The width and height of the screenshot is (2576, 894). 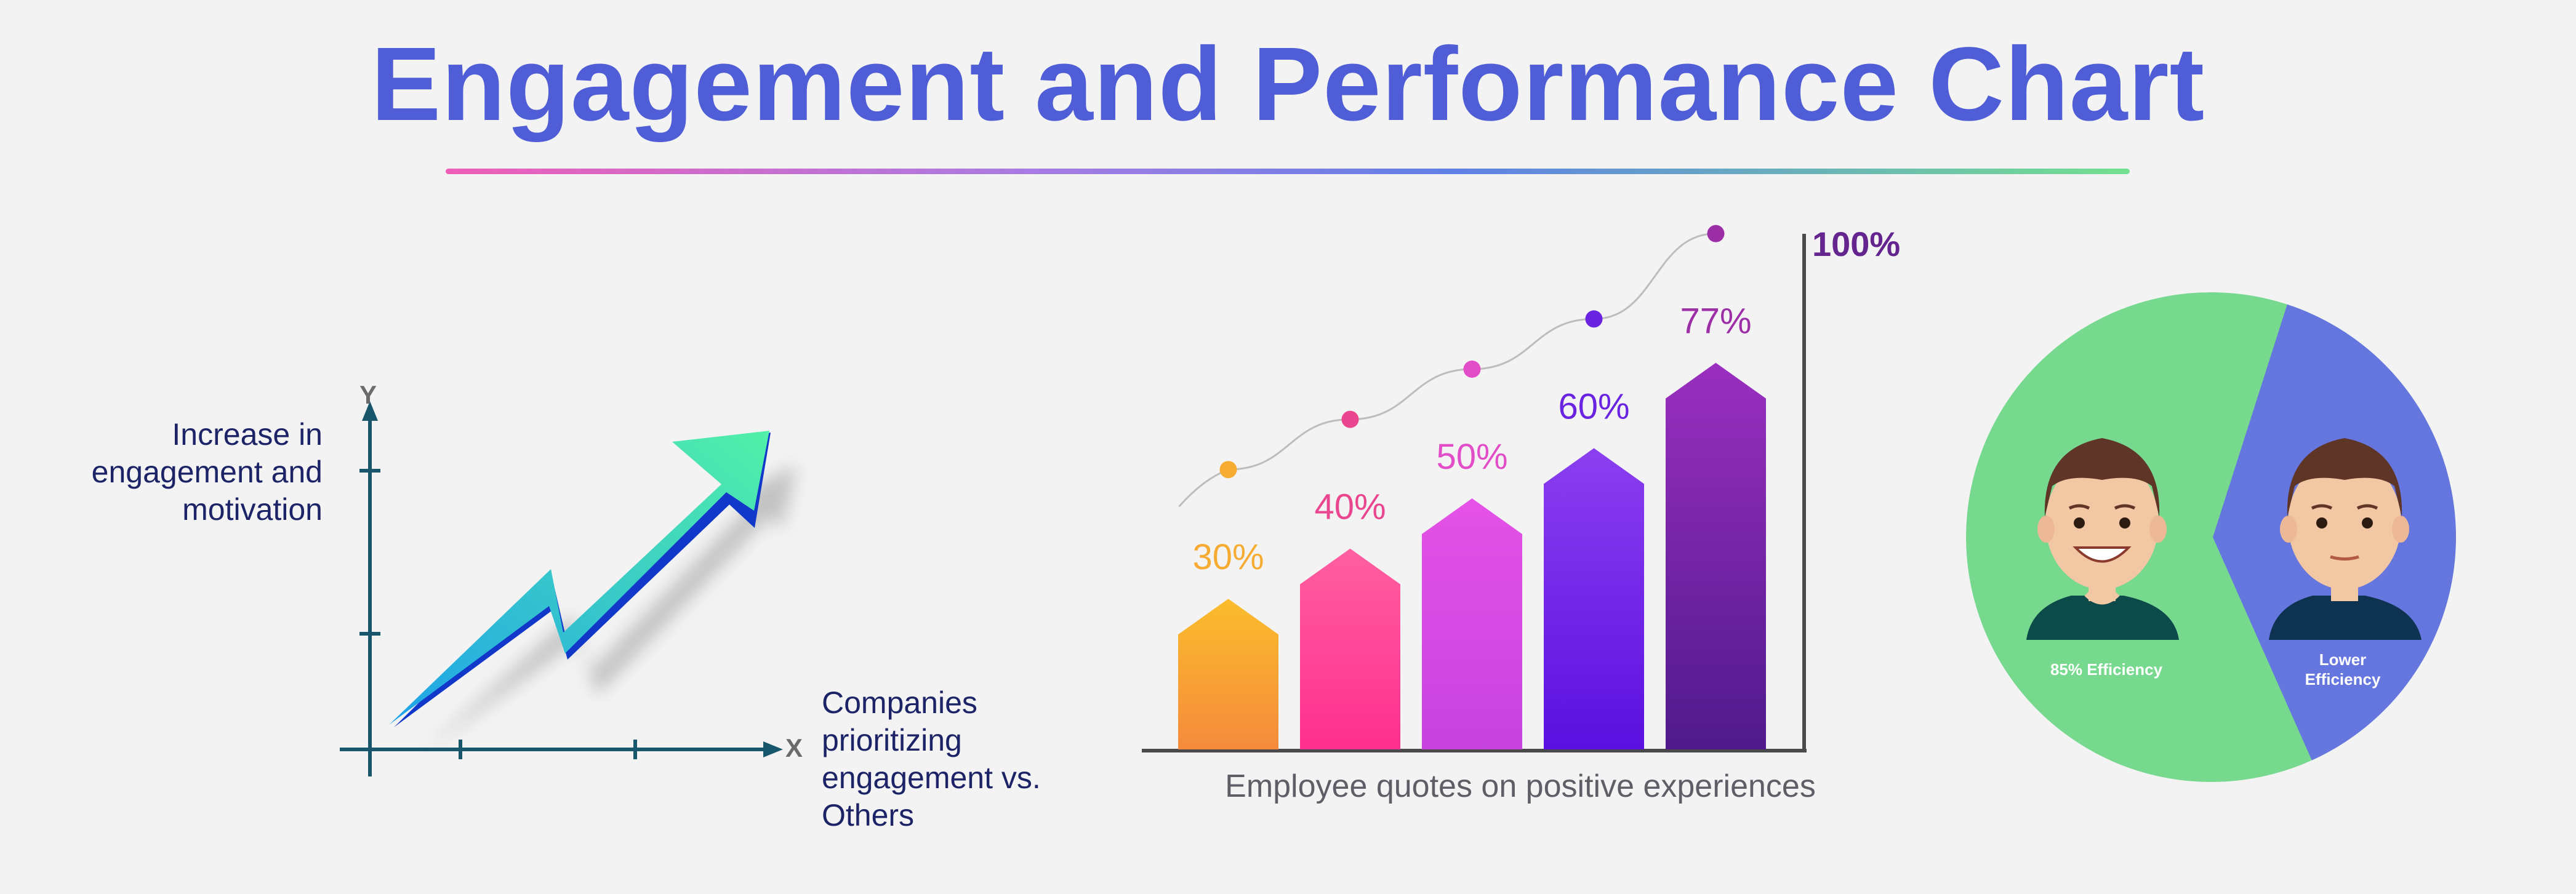 I want to click on arrow-edge, so click(x=582, y=580).